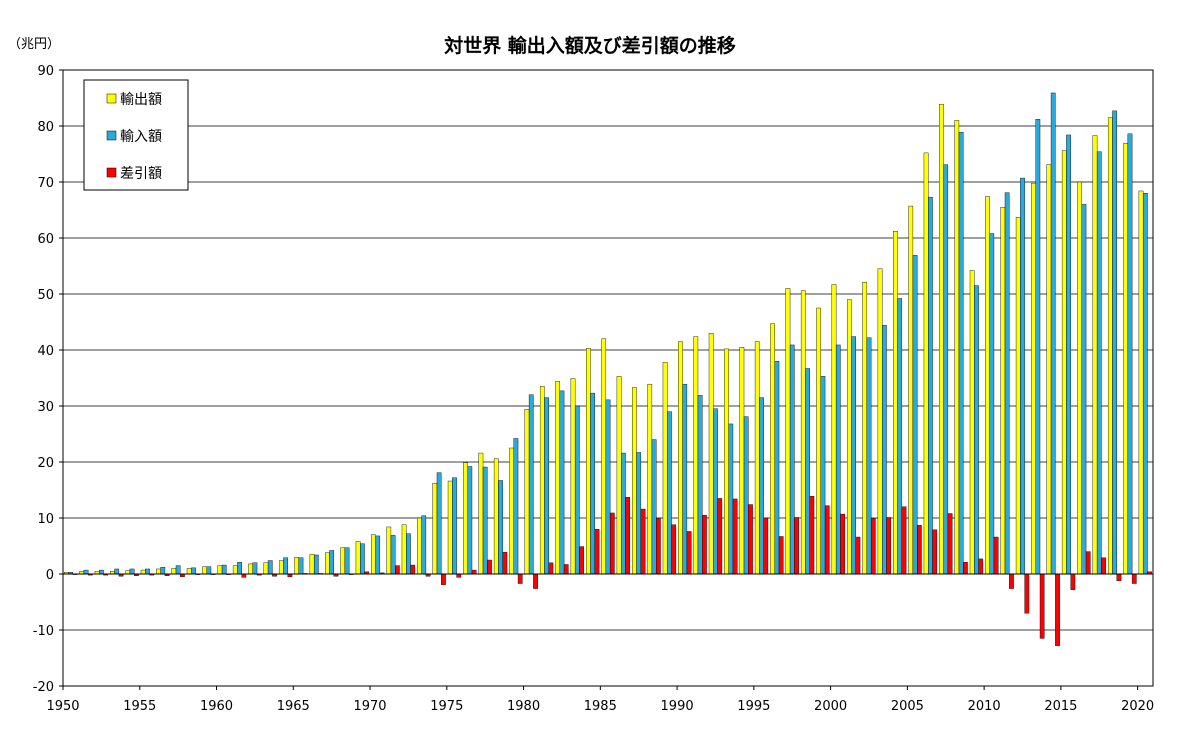  What do you see at coordinates (834, 429) in the screenshot?
I see `bar-export-2000` at bounding box center [834, 429].